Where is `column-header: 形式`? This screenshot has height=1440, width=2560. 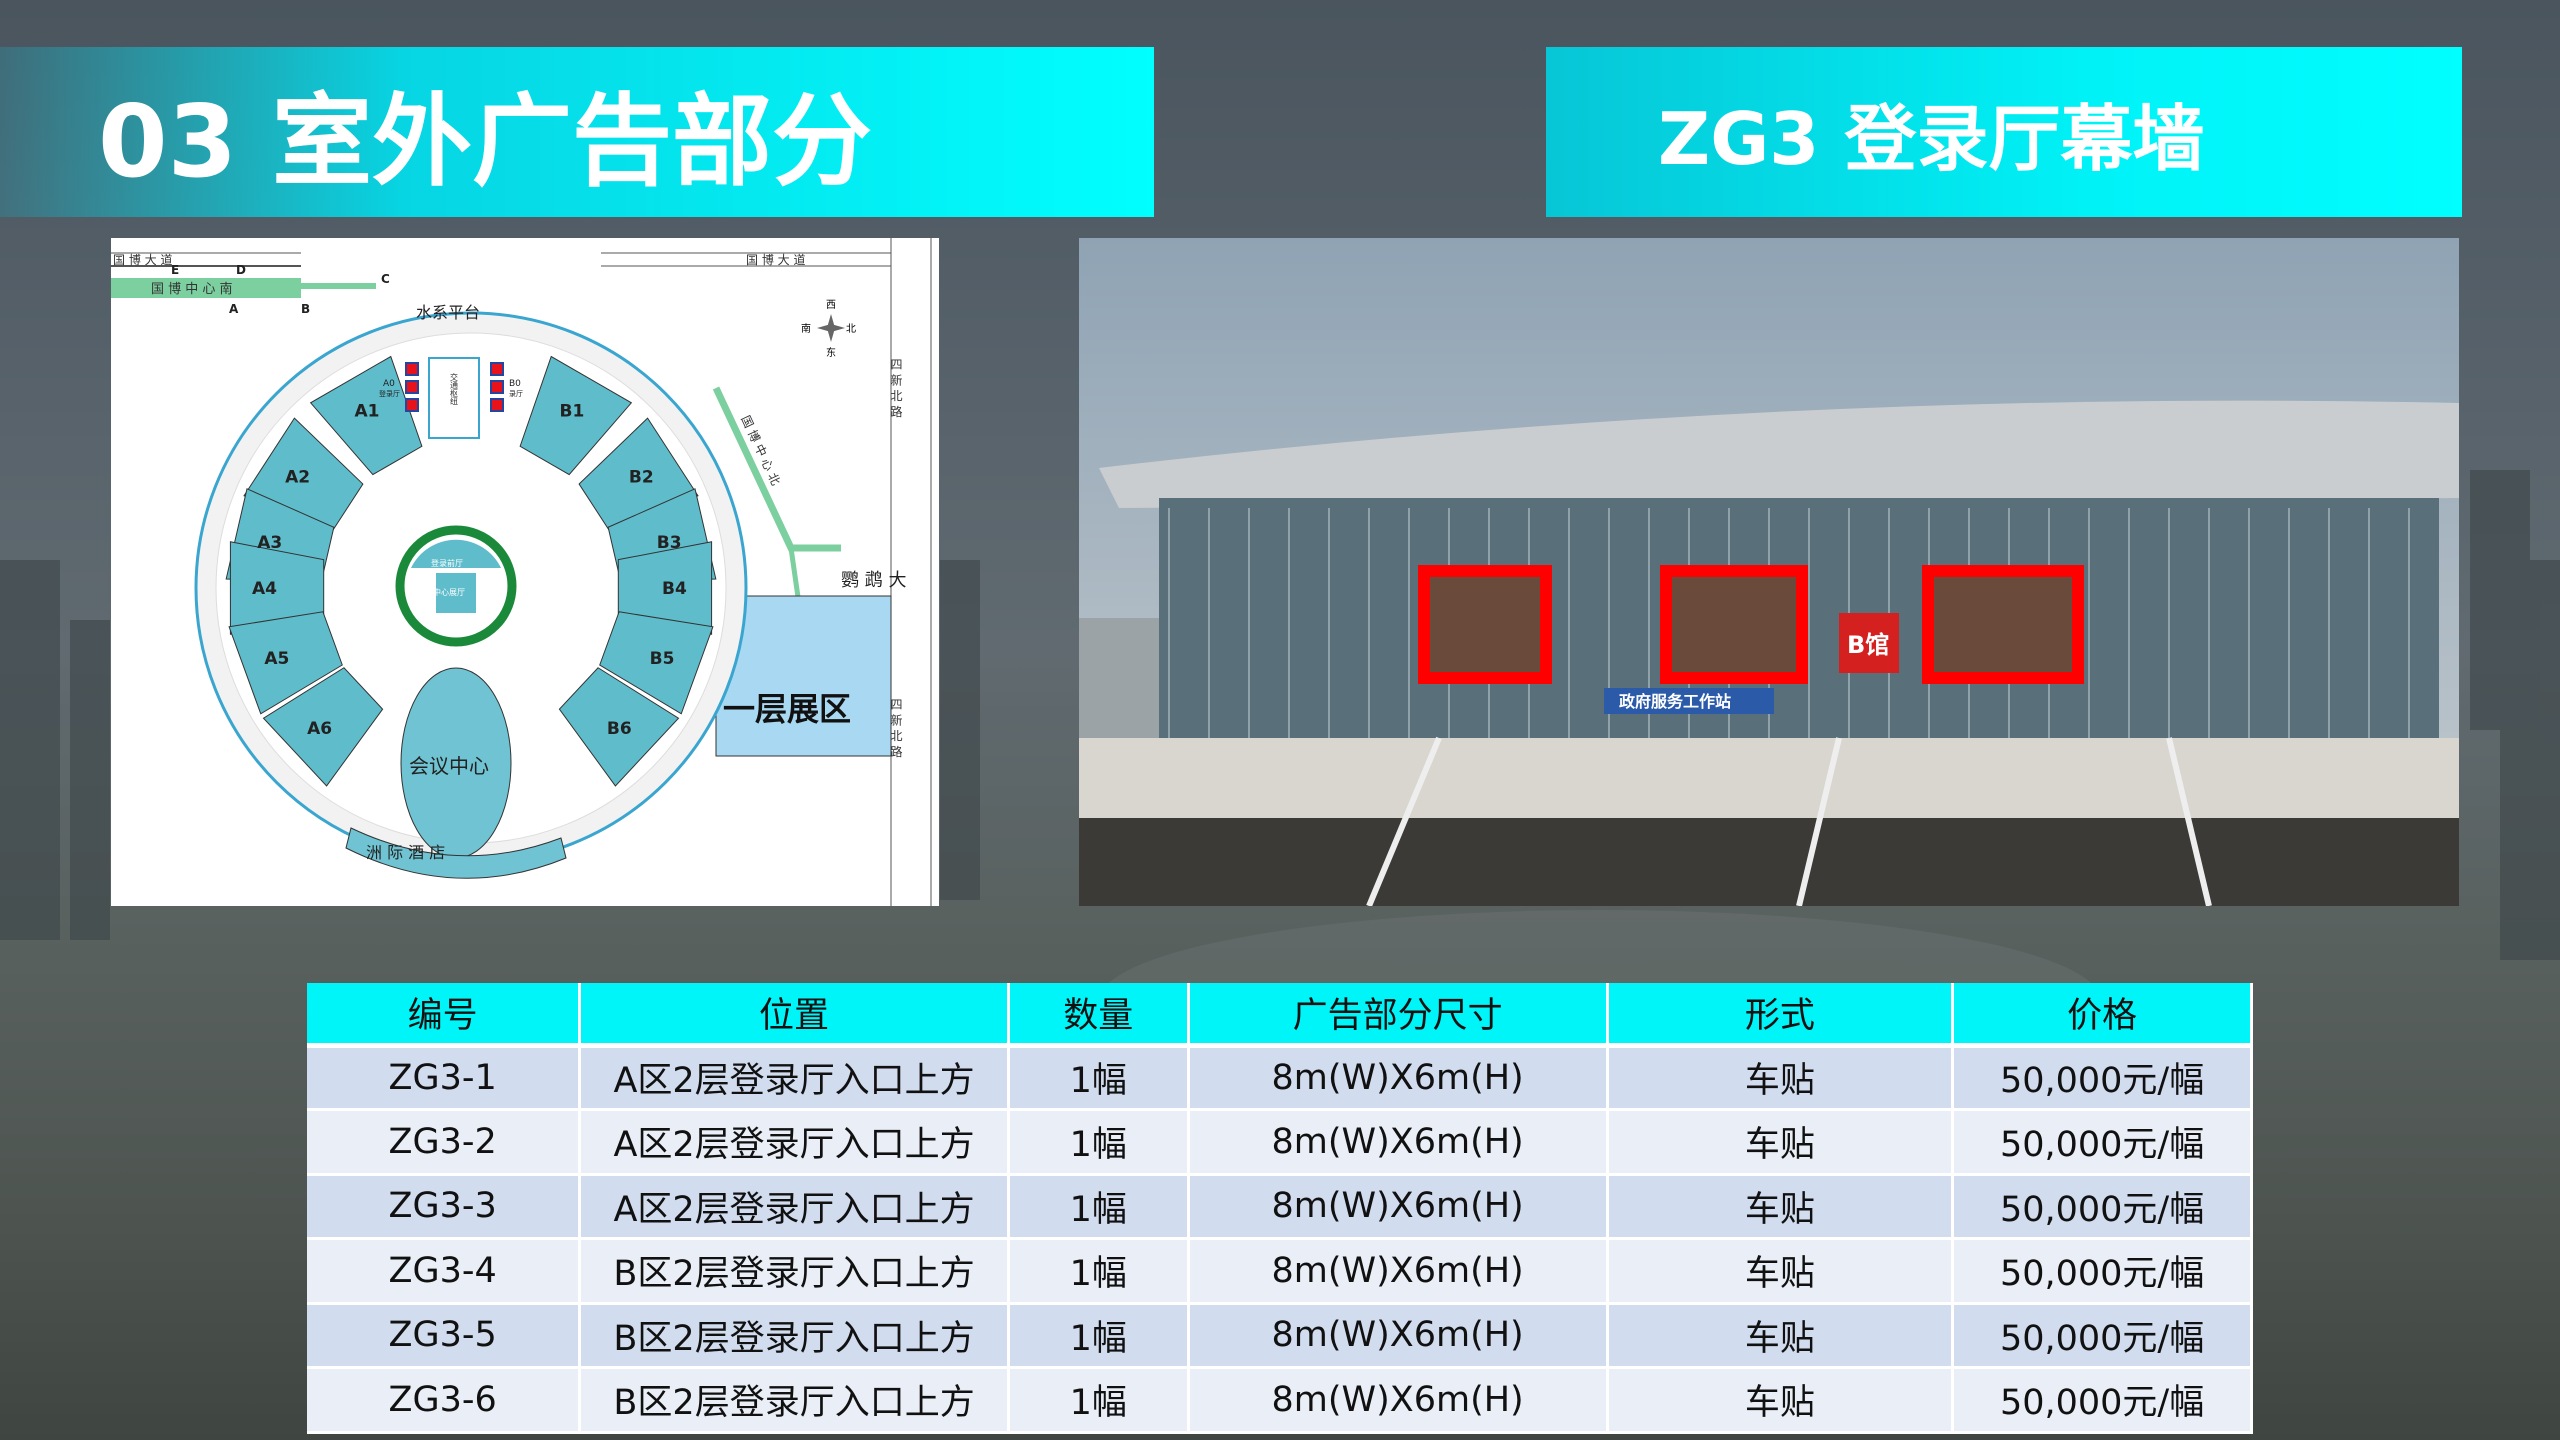 column-header: 形式 is located at coordinates (1781, 1015).